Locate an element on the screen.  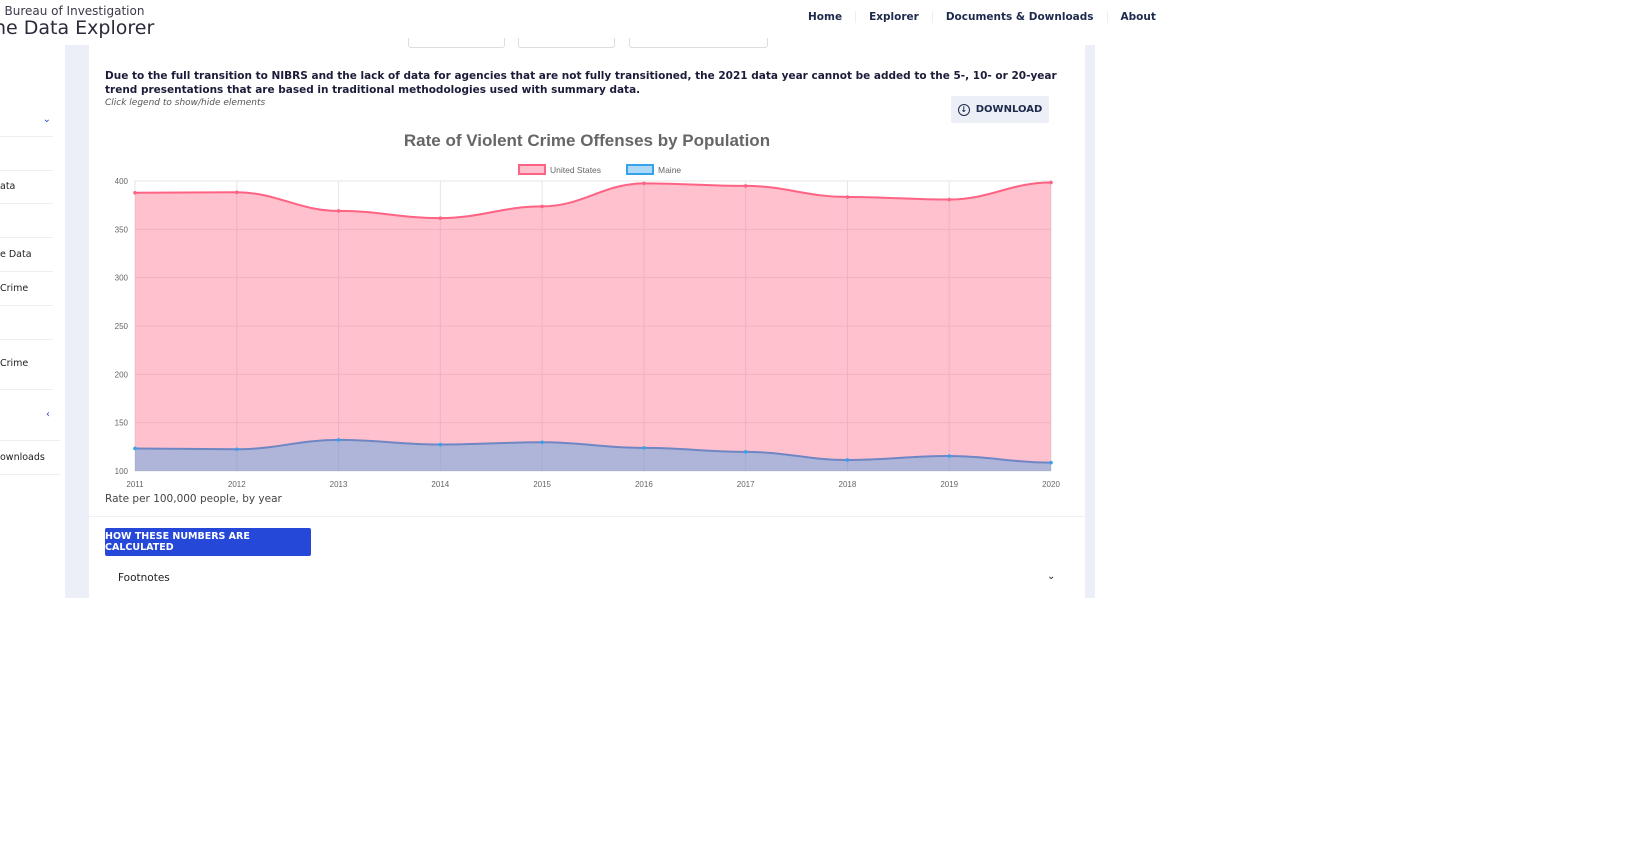
app-title: he Data Explorer is located at coordinates (77, 28).